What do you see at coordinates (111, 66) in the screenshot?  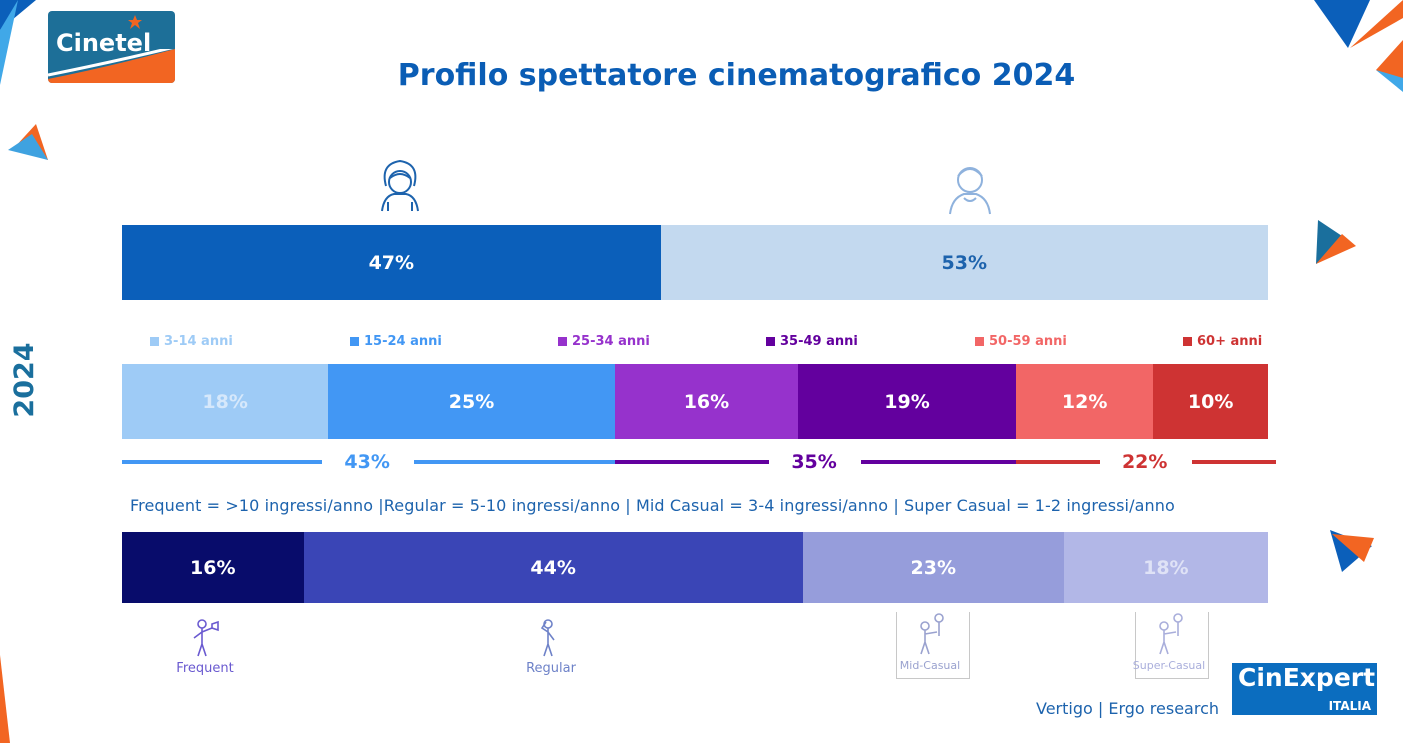 I see `logo-swoosh-icon` at bounding box center [111, 66].